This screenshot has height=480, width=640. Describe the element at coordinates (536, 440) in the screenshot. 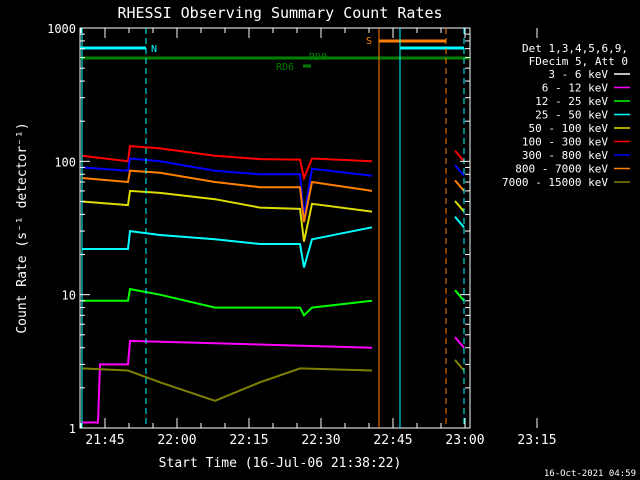

I see `x-tick-label: 23:15` at that location.